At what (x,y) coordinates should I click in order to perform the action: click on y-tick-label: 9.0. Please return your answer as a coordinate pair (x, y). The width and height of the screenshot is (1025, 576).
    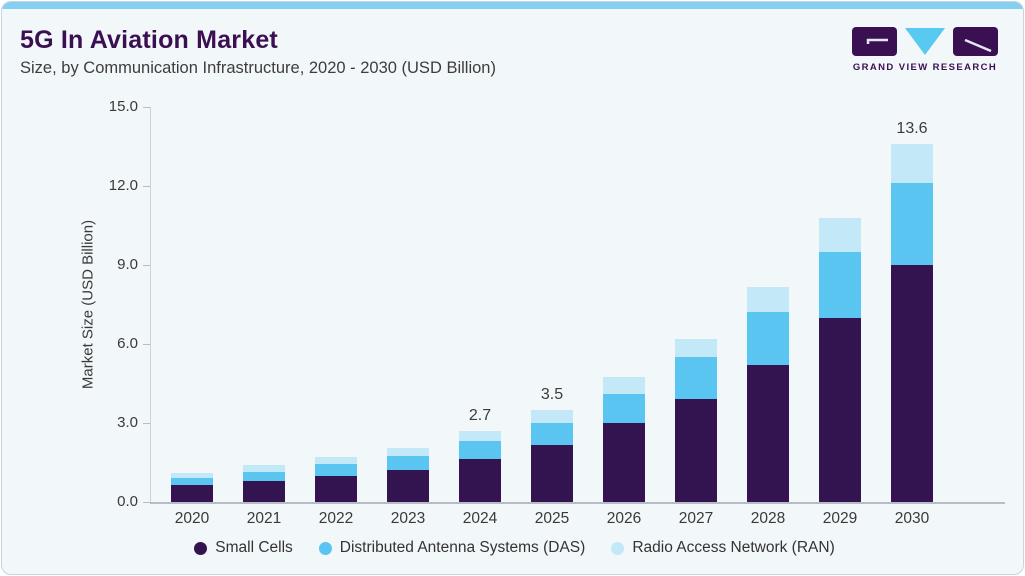
    Looking at the image, I should click on (127, 264).